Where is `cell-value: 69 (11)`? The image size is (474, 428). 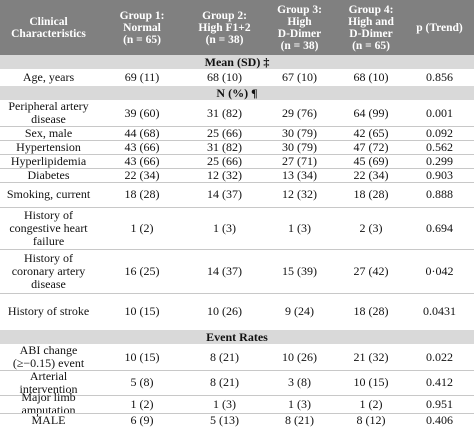 cell-value: 69 (11) is located at coordinates (142, 77).